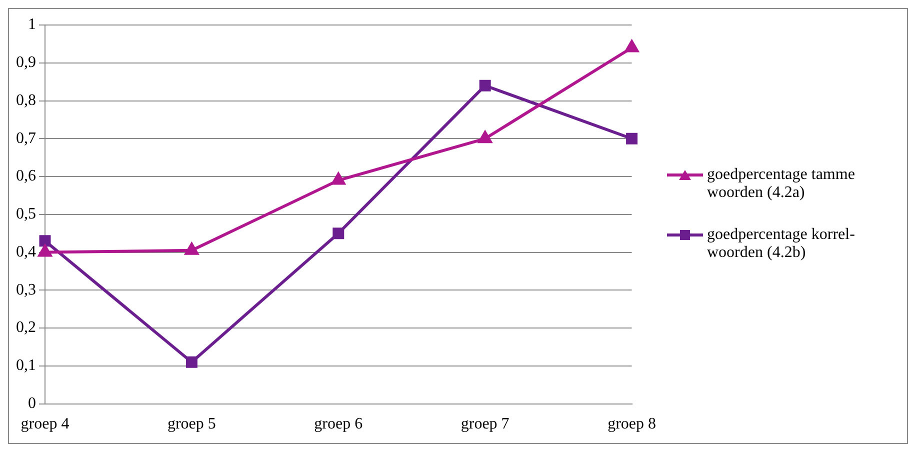 The height and width of the screenshot is (454, 920). I want to click on y-tick-label: 0, so click(32, 403).